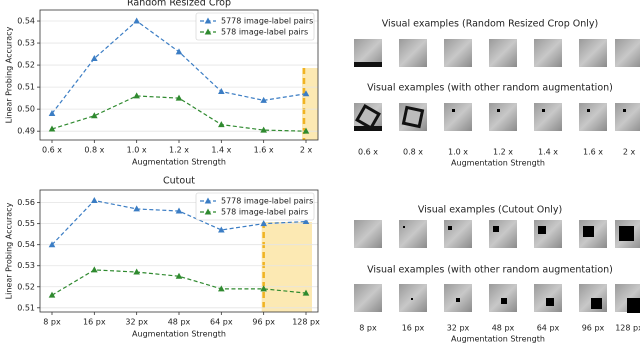 This screenshot has width=640, height=344. Describe the element at coordinates (179, 150) in the screenshot. I see `x-tick-label: 1.2 x` at that location.